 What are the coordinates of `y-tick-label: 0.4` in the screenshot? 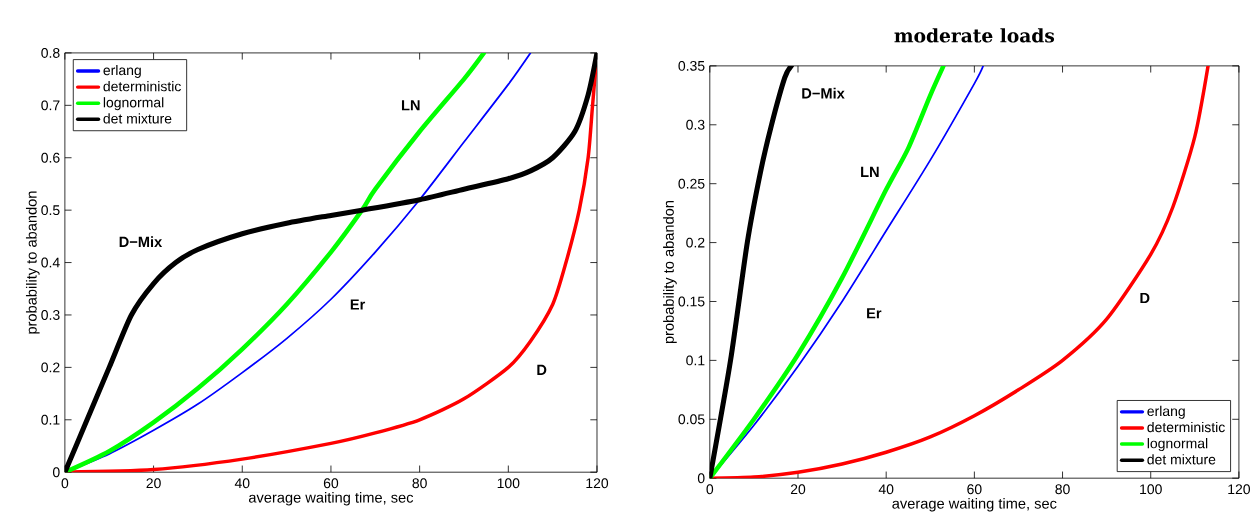 It's located at (50, 262).